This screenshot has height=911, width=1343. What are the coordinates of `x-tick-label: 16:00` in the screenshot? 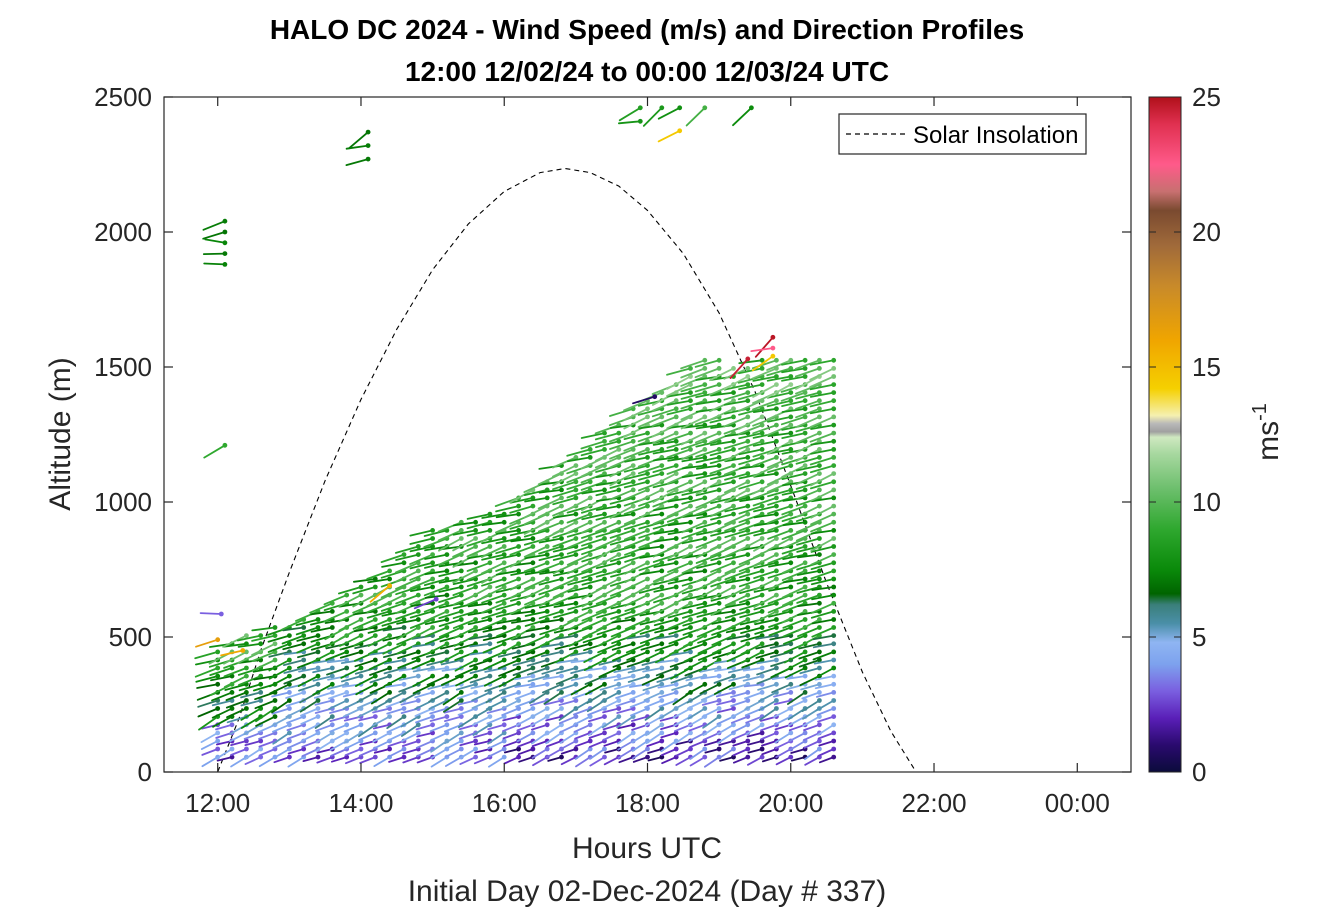 It's located at (504, 803).